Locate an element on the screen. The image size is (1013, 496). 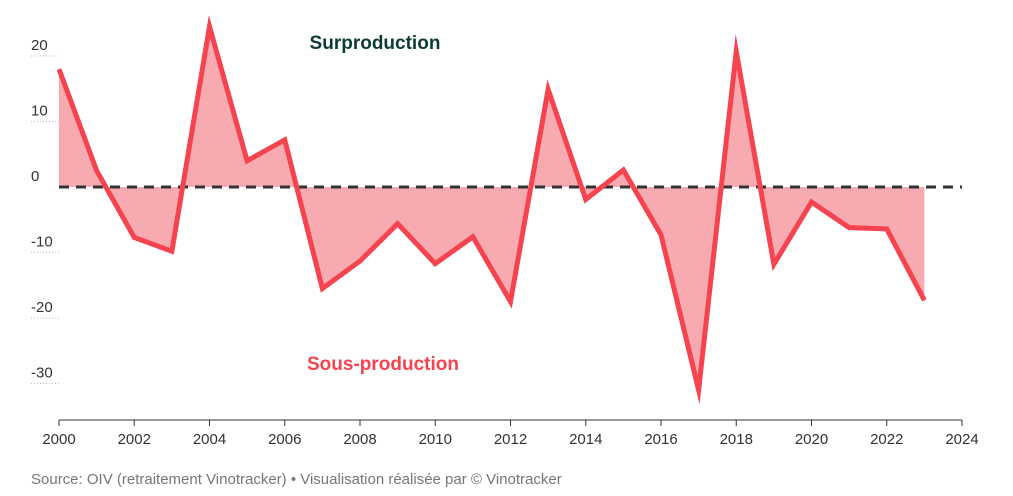
y-tick-label: -10 is located at coordinates (42, 242).